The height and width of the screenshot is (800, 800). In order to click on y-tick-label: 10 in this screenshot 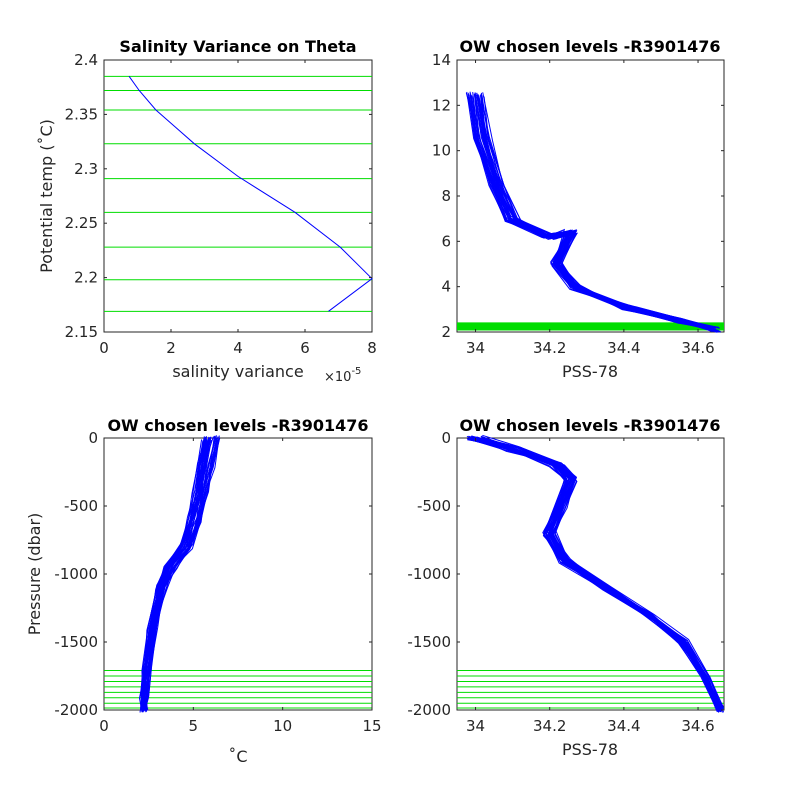, I will do `click(441, 151)`.